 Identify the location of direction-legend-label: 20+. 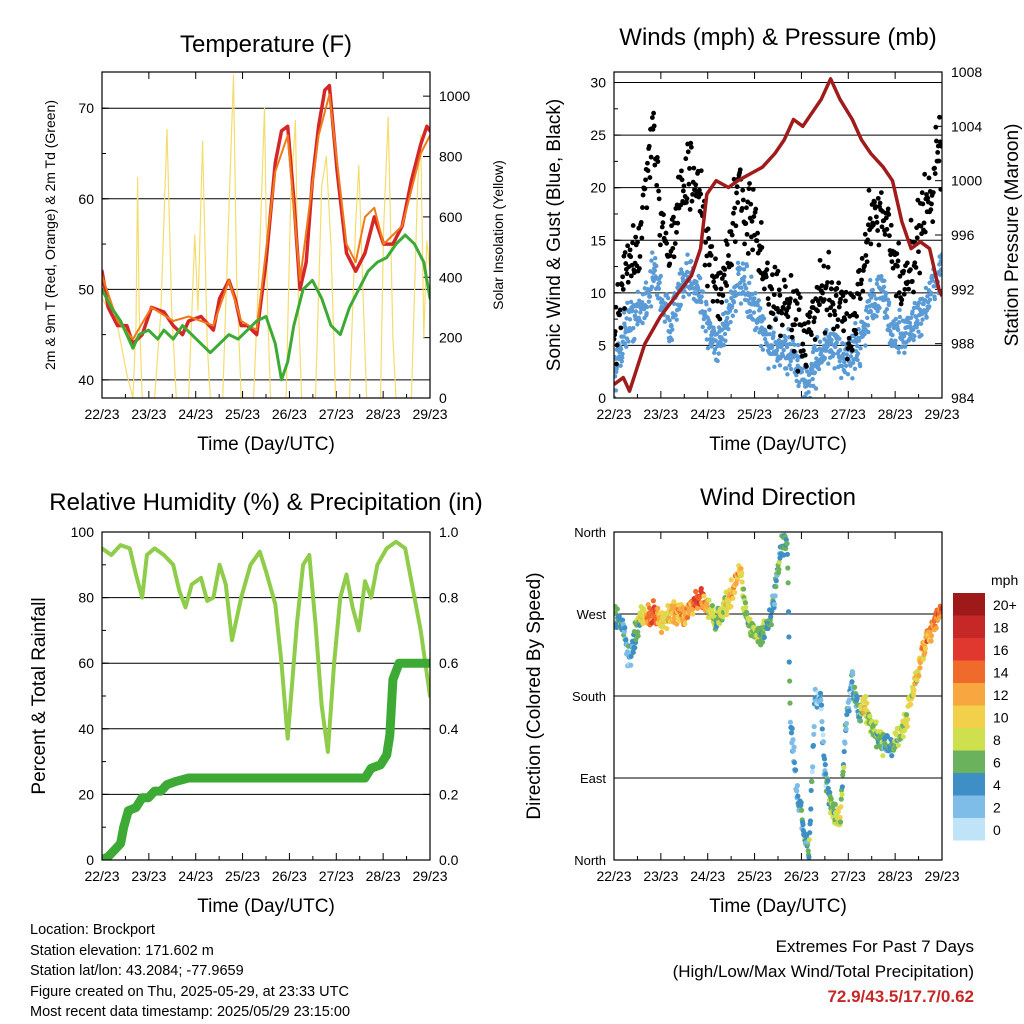
(1005, 605).